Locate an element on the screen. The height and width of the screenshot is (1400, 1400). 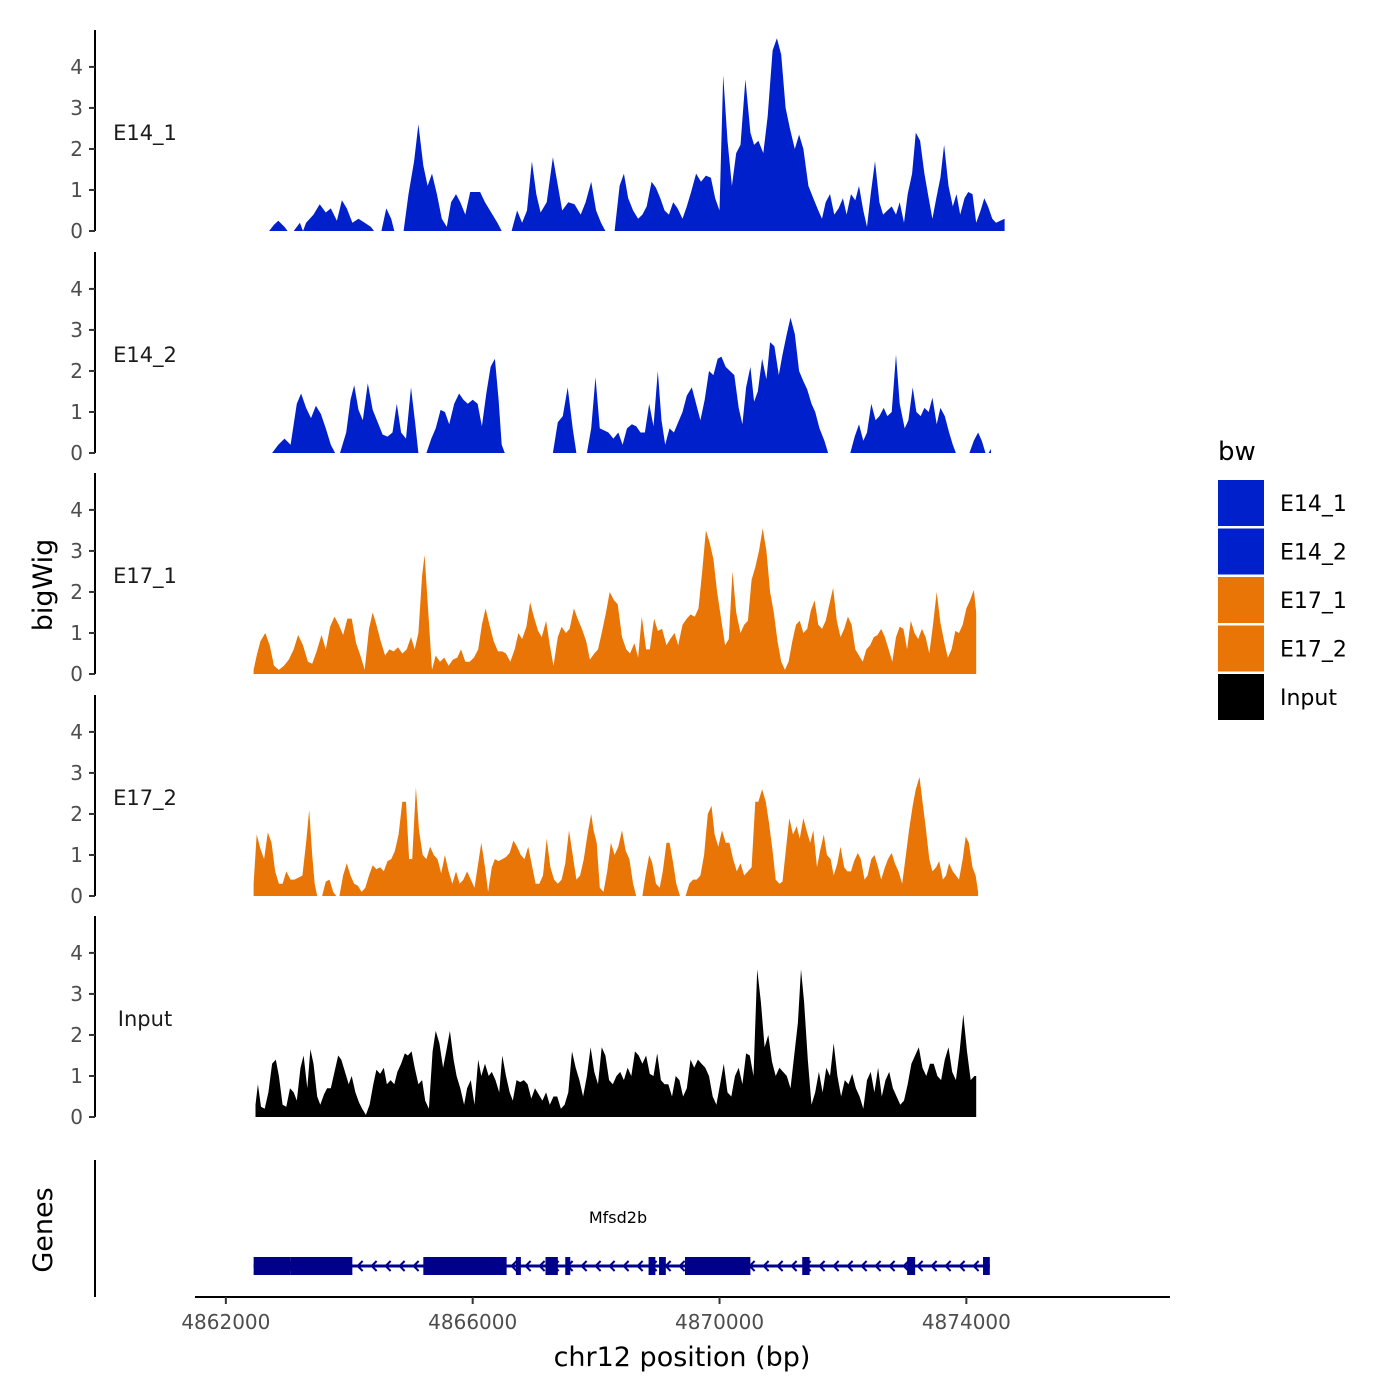
x-tick-label: 4866000 is located at coordinates (472, 1322).